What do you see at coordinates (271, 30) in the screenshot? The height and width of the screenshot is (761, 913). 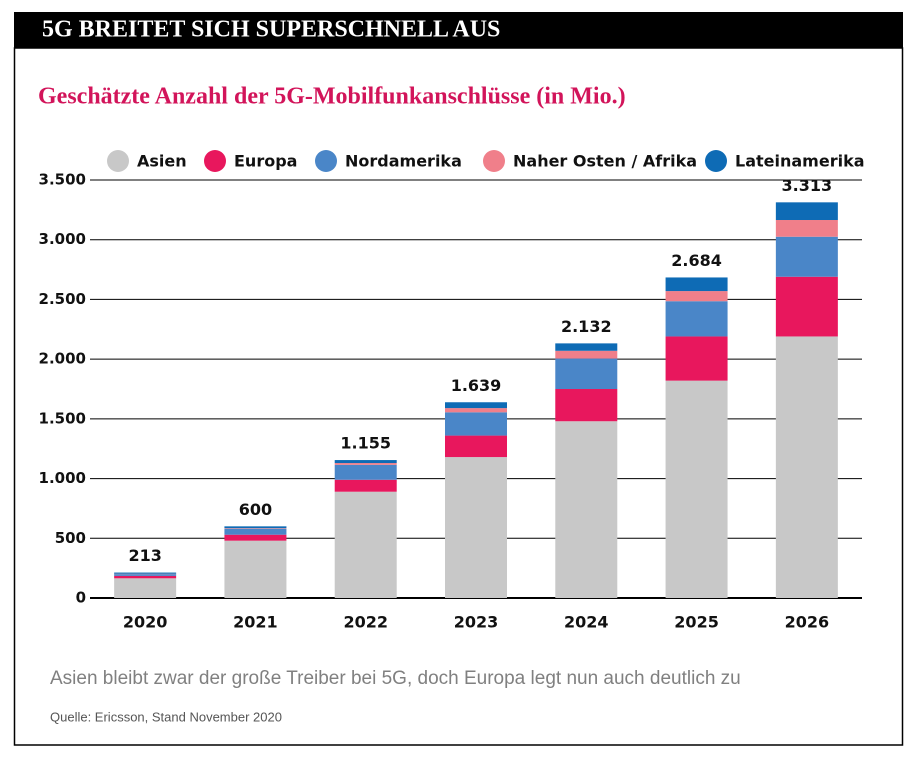 I see `header-text: 5G BREITET SICH SUPERSCHNELL AUS` at bounding box center [271, 30].